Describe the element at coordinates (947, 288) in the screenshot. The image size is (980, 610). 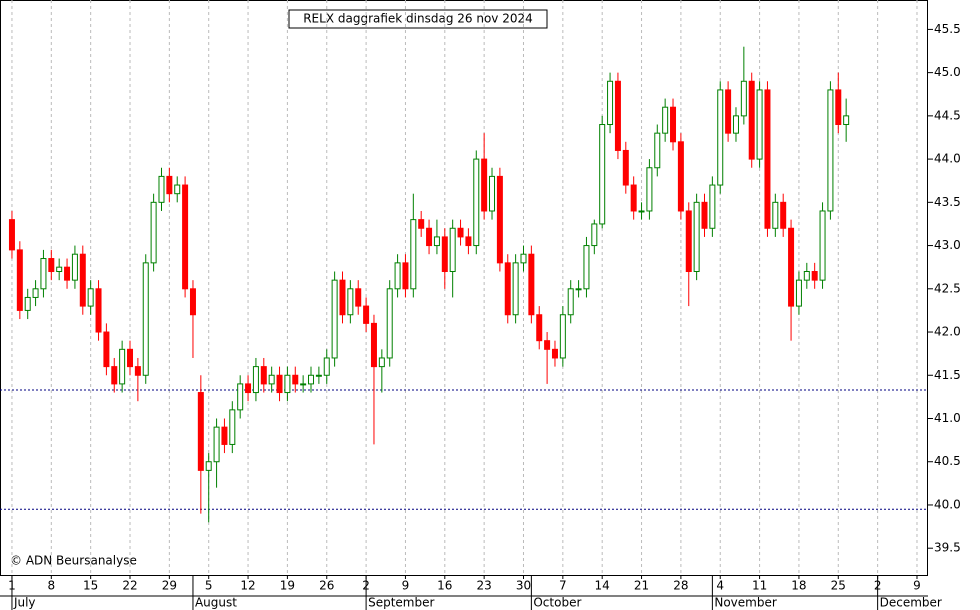
I see `y-tick-label: 42.5` at that location.